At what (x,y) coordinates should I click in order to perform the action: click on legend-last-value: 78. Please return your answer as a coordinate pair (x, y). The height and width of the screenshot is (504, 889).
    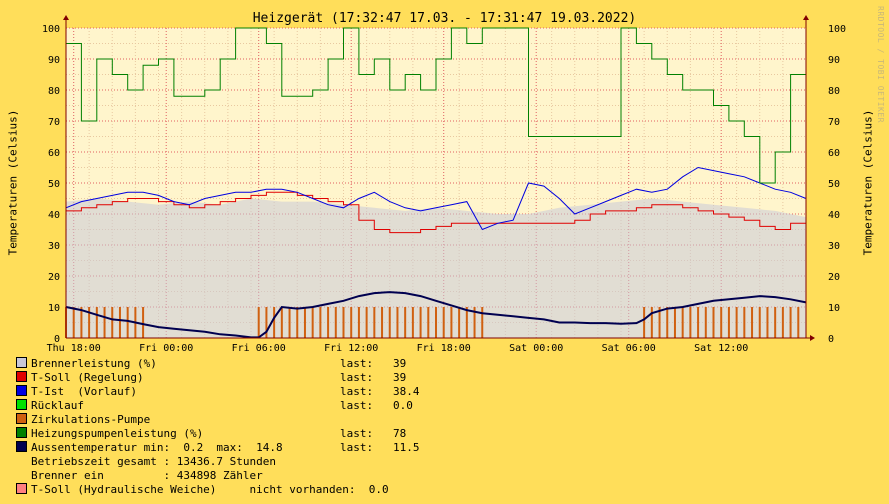
    Looking at the image, I should click on (390, 433).